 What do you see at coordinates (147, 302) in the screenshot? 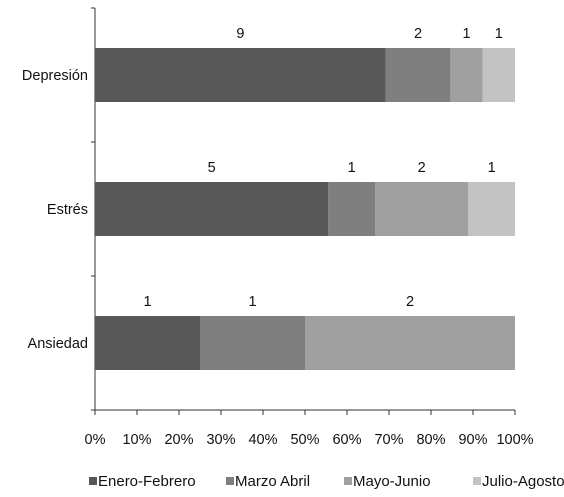
I see `data-label-ansiedad-enero-febrero: 1` at bounding box center [147, 302].